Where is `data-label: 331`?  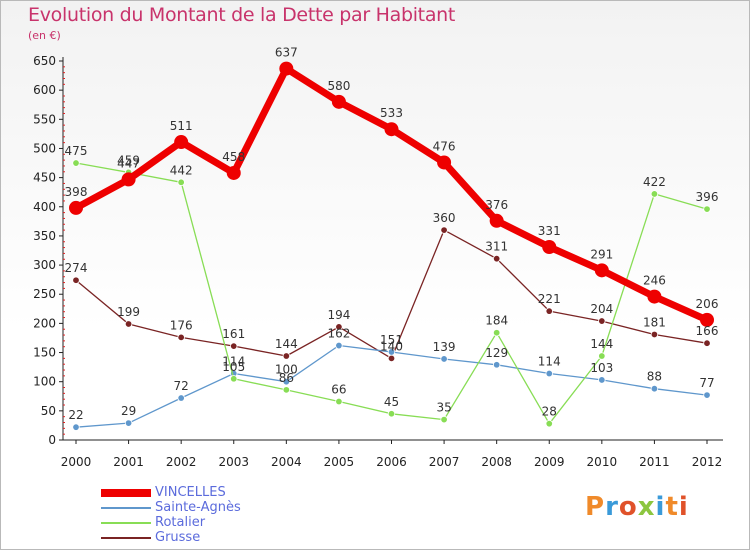 data-label: 331 is located at coordinates (549, 231).